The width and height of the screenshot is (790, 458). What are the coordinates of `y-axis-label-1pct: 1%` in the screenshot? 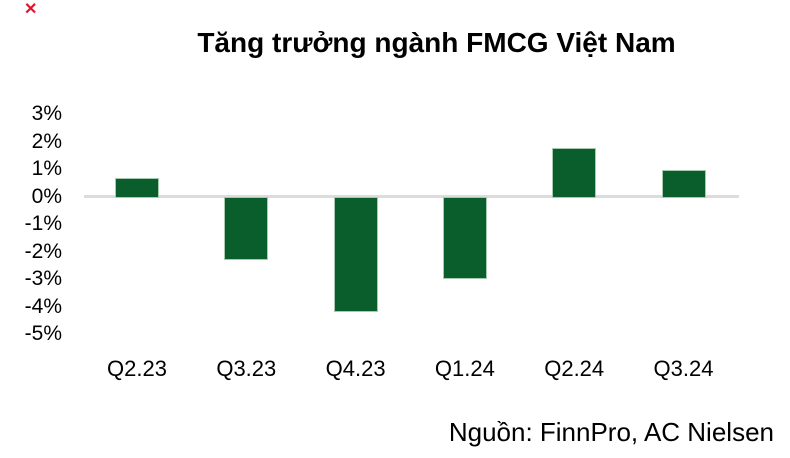 It's located at (46, 168).